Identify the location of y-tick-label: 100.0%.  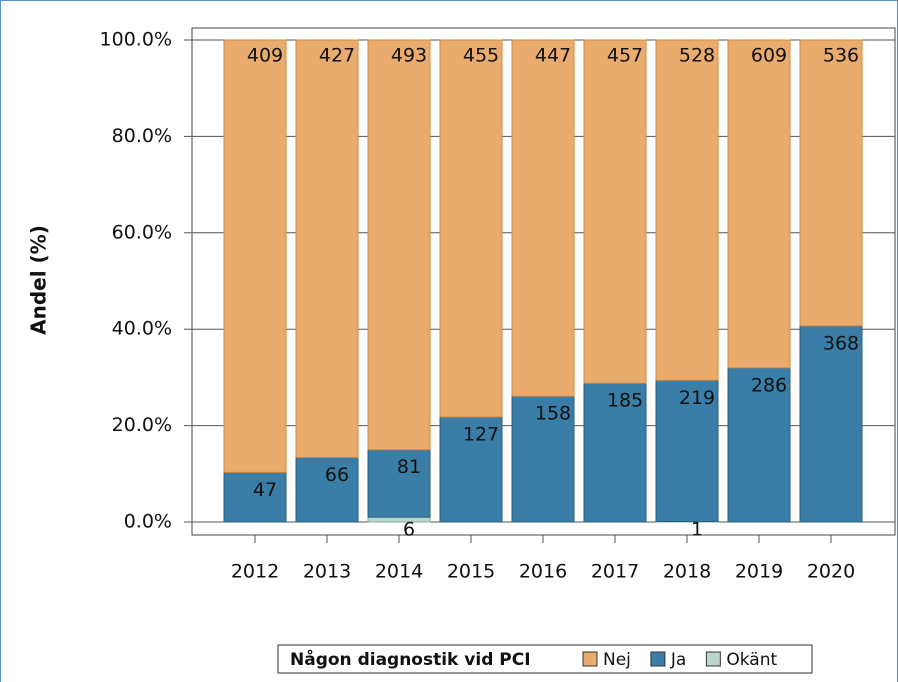
(136, 40).